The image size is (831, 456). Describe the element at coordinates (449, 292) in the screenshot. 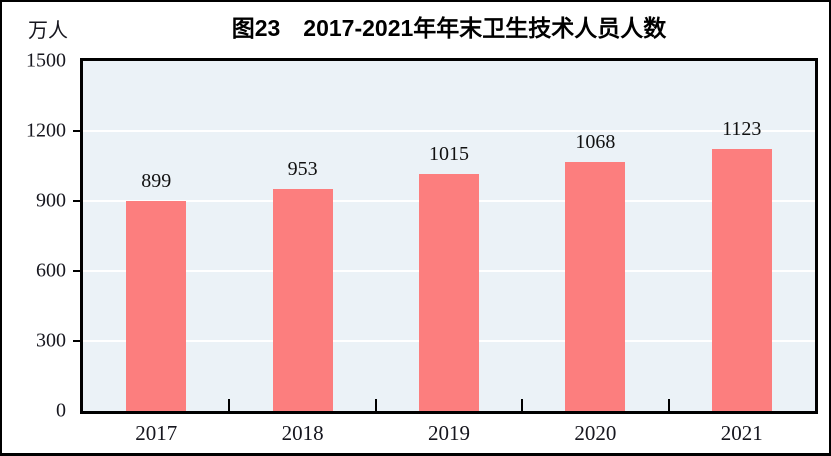

I see `bar-2019` at that location.